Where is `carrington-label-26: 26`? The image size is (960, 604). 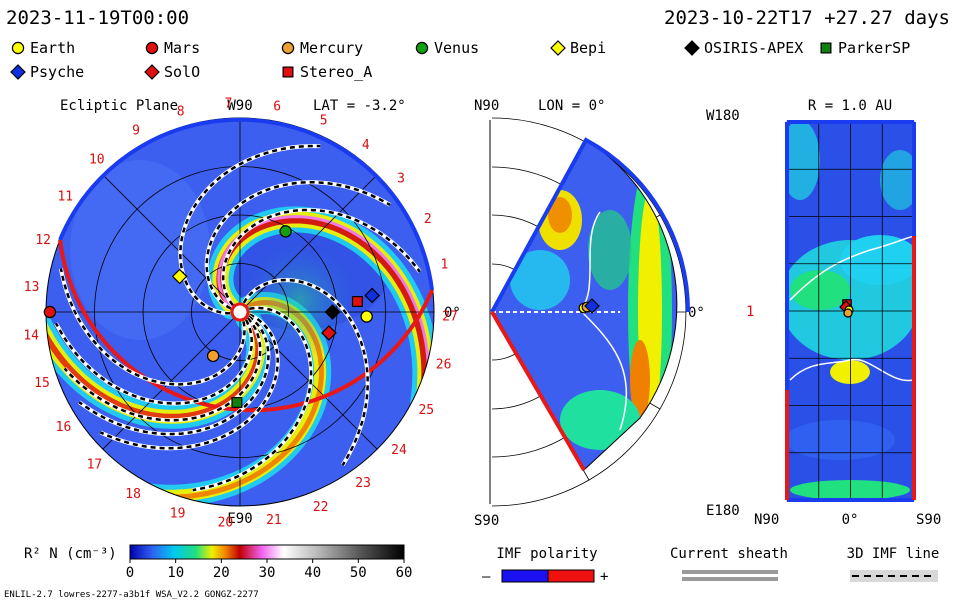
carrington-label-26: 26 is located at coordinates (444, 365).